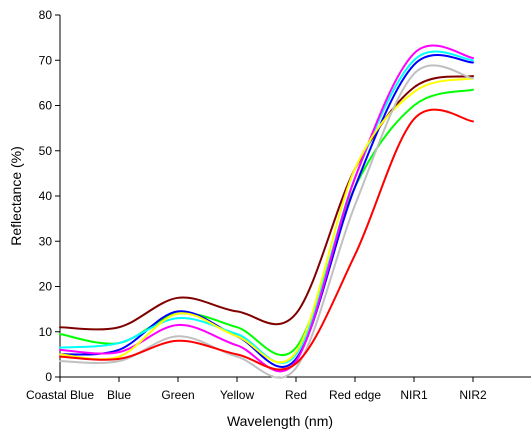 The width and height of the screenshot is (531, 440). What do you see at coordinates (414, 395) in the screenshot?
I see `x-tick-label: NIR1` at bounding box center [414, 395].